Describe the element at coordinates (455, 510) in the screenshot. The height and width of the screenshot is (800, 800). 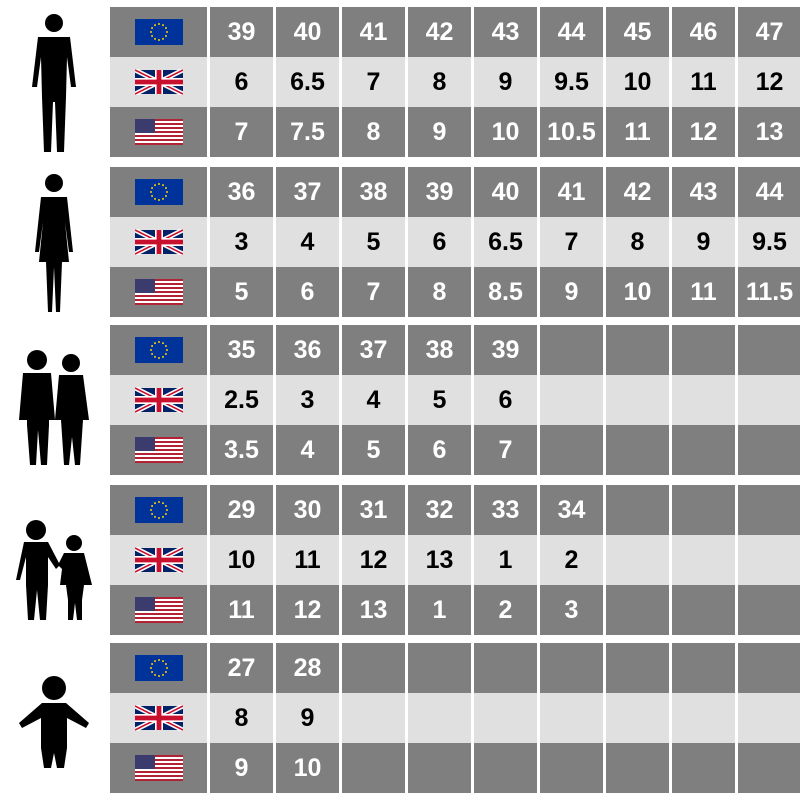
I see `size-row-eu: 29 30 31 32 33 34` at that location.